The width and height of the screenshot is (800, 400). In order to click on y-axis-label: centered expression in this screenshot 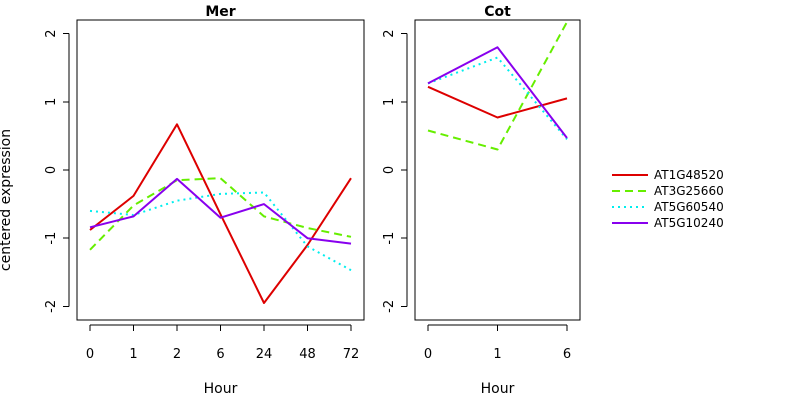, I will do `click(7, 200)`.